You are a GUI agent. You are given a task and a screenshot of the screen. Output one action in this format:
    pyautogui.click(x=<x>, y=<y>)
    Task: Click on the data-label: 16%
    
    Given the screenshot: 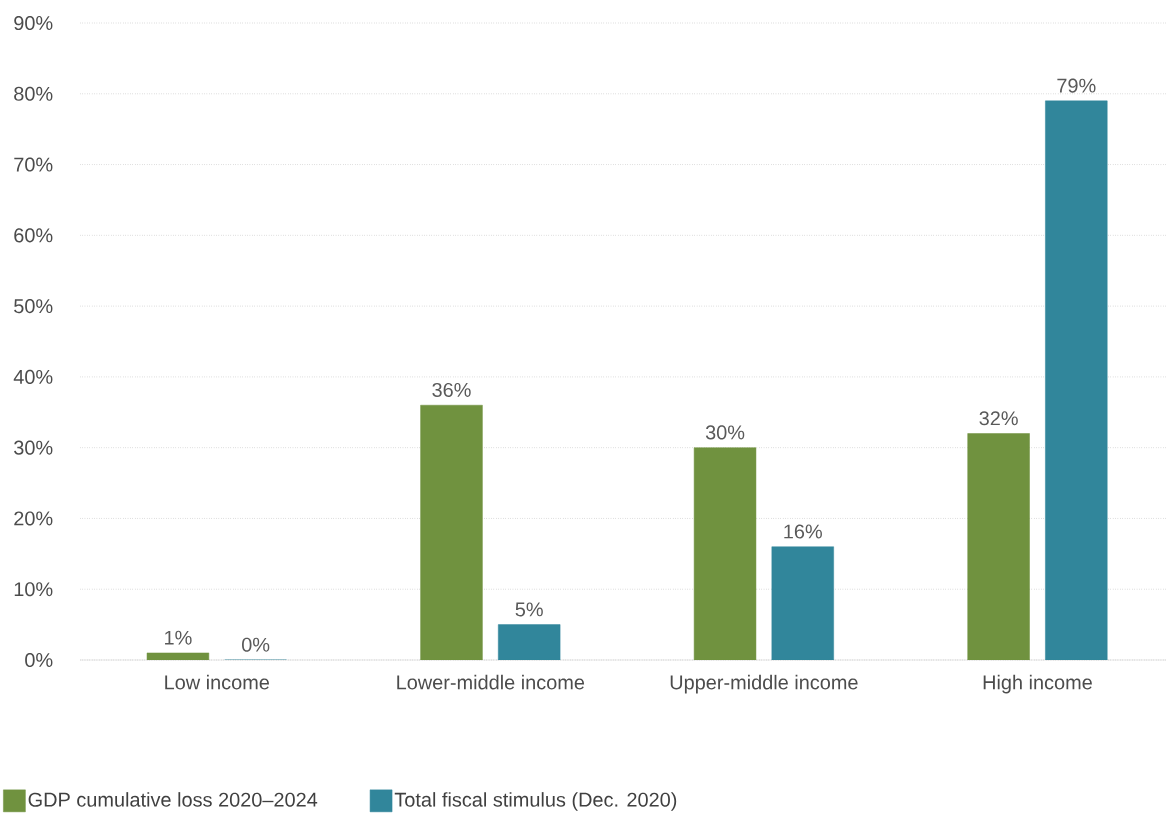 What is the action you would take?
    pyautogui.click(x=803, y=531)
    